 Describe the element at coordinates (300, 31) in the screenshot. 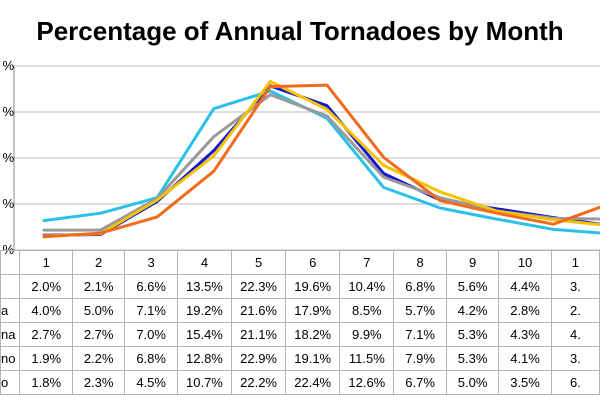

I see `chart-title: Percentage of Annual Tornadoes by Month` at that location.